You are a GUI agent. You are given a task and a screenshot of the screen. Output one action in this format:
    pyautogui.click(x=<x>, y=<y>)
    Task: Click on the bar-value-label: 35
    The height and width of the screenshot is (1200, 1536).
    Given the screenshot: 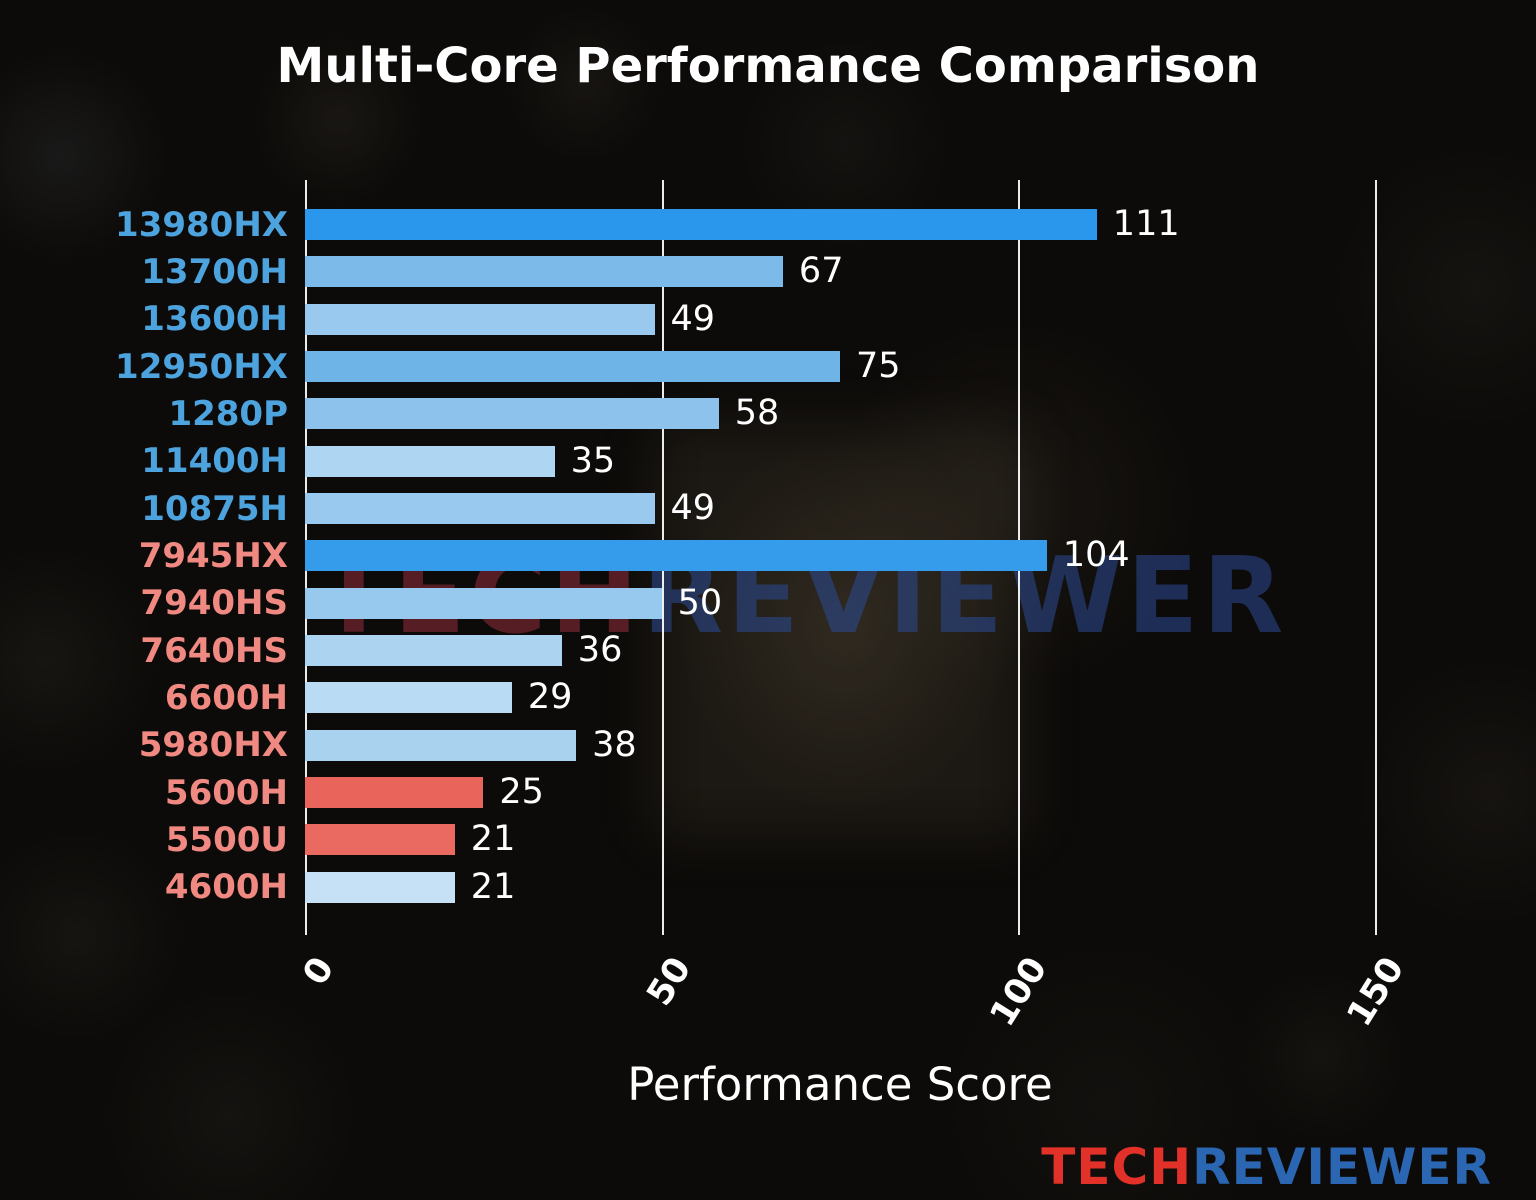 What is the action you would take?
    pyautogui.click(x=593, y=460)
    